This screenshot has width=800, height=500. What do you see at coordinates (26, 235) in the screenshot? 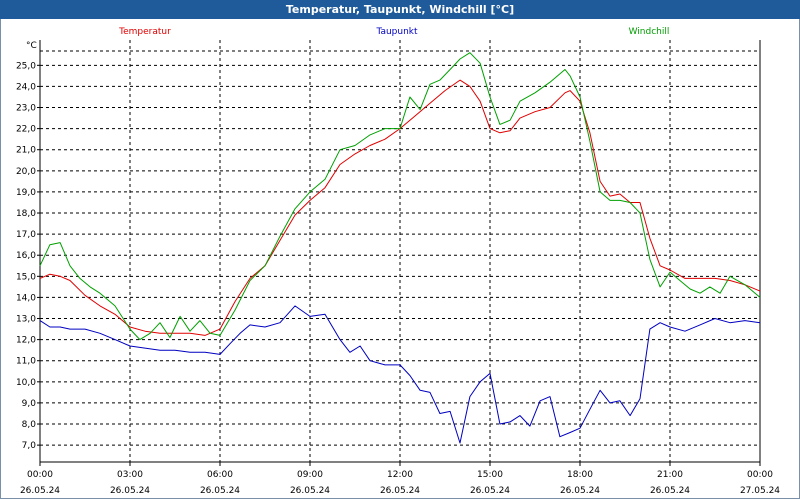
I see `y-tick-label: 17,0` at bounding box center [26, 235].